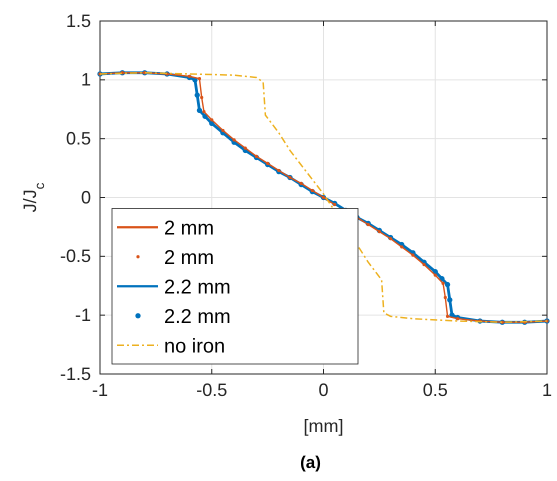 The width and height of the screenshot is (557, 481). I want to click on y-tick-label: -1, so click(82, 314).